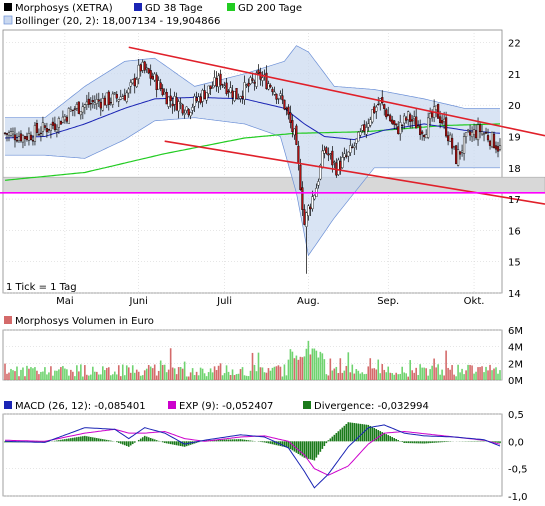 This screenshot has height=506, width=545. Describe the element at coordinates (64, 8) in the screenshot. I see `legend-label-price: Morphosys (XETRA)` at that location.